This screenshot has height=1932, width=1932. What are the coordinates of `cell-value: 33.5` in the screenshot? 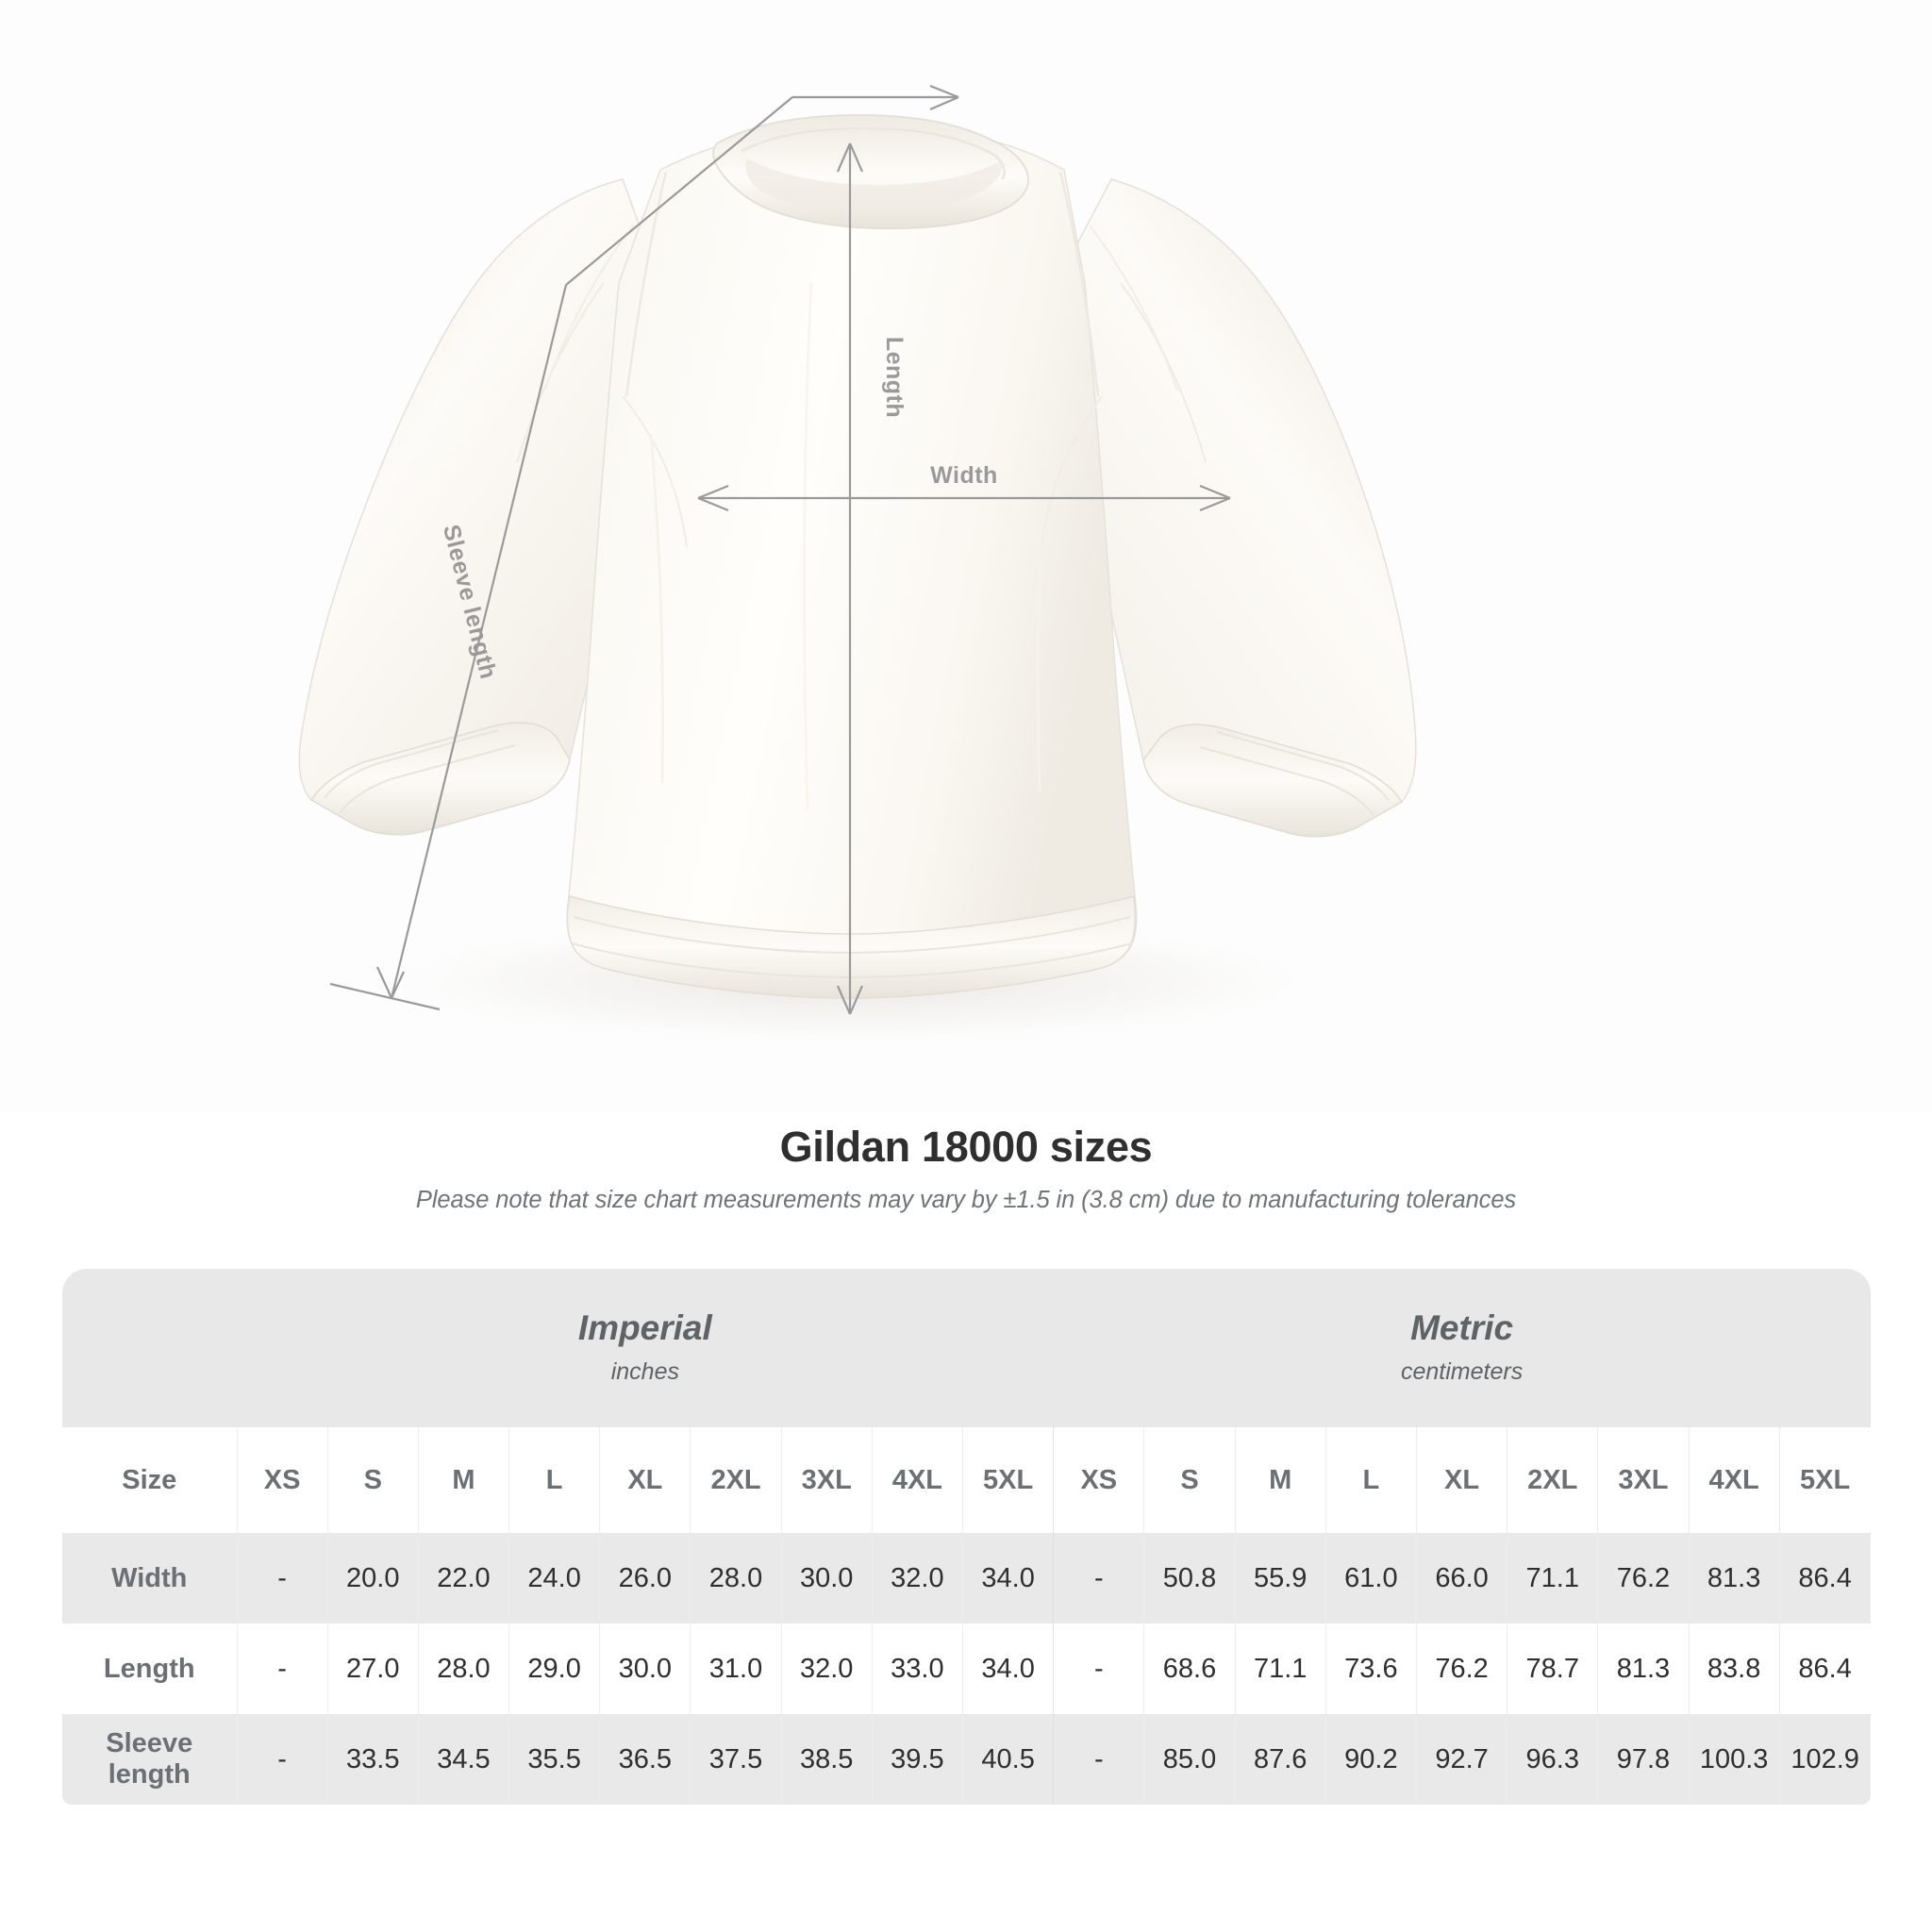 It's located at (372, 1760).